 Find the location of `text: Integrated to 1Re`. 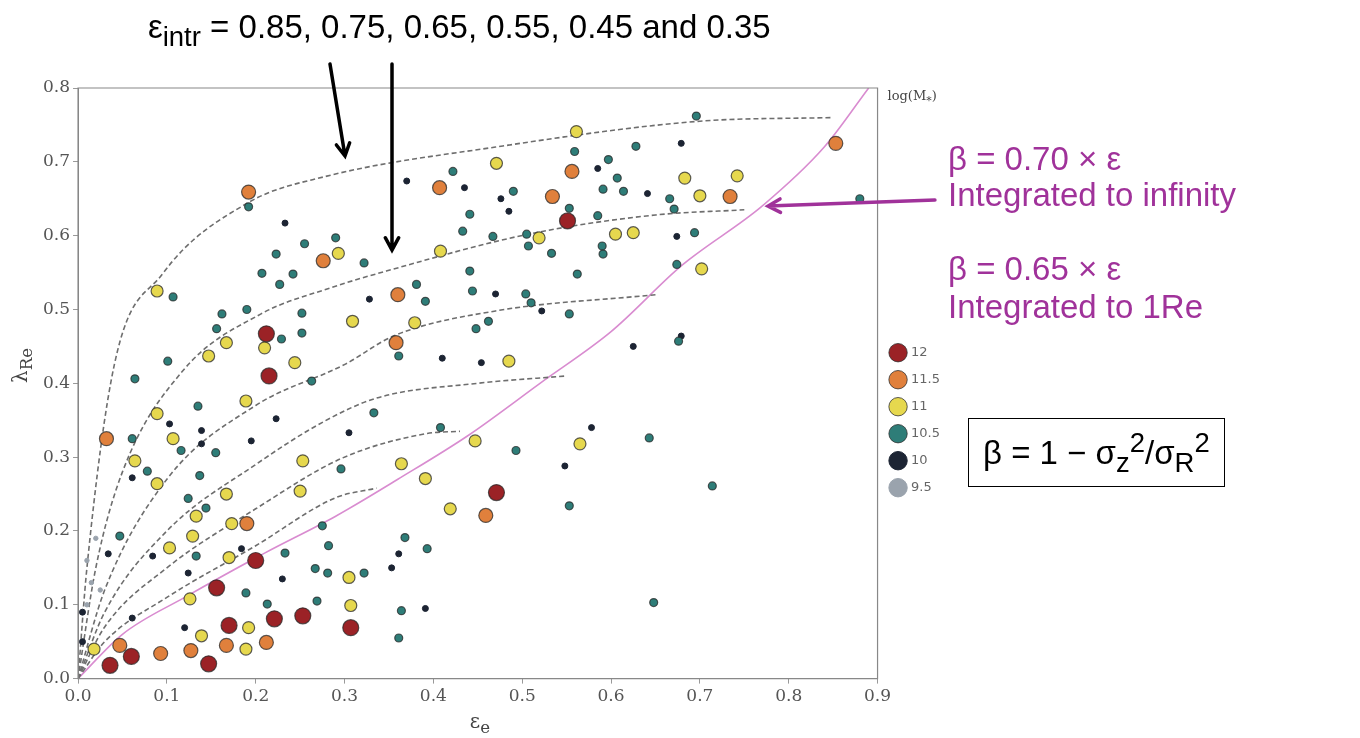

text: Integrated to 1Re is located at coordinates (1076, 306).